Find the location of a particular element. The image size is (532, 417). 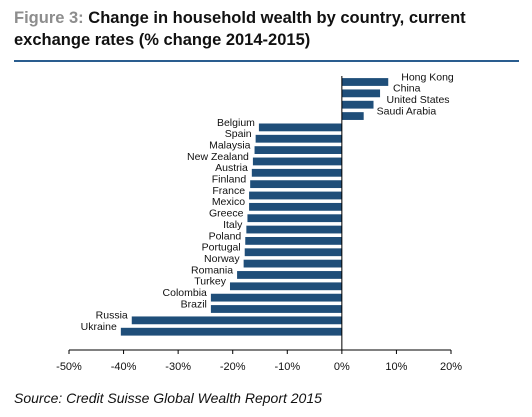

bar-label-new-zealand: New Zealand is located at coordinates (218, 157).